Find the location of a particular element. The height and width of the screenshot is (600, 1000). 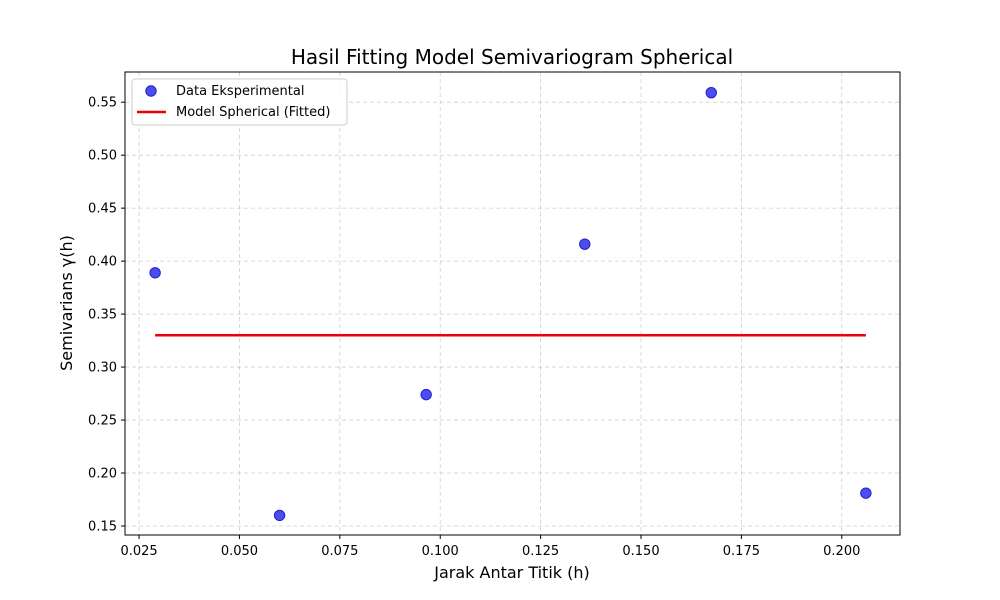

x-tick-label: 0.125 is located at coordinates (540, 551).